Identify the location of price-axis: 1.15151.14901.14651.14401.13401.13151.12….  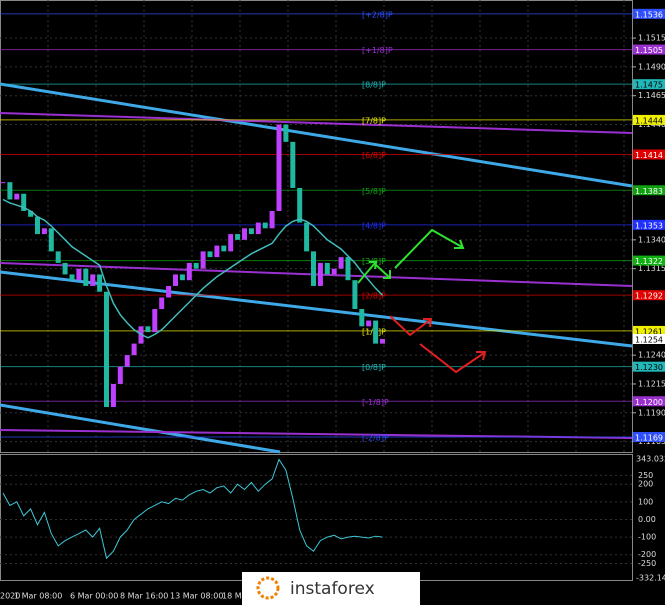
(648, 295).